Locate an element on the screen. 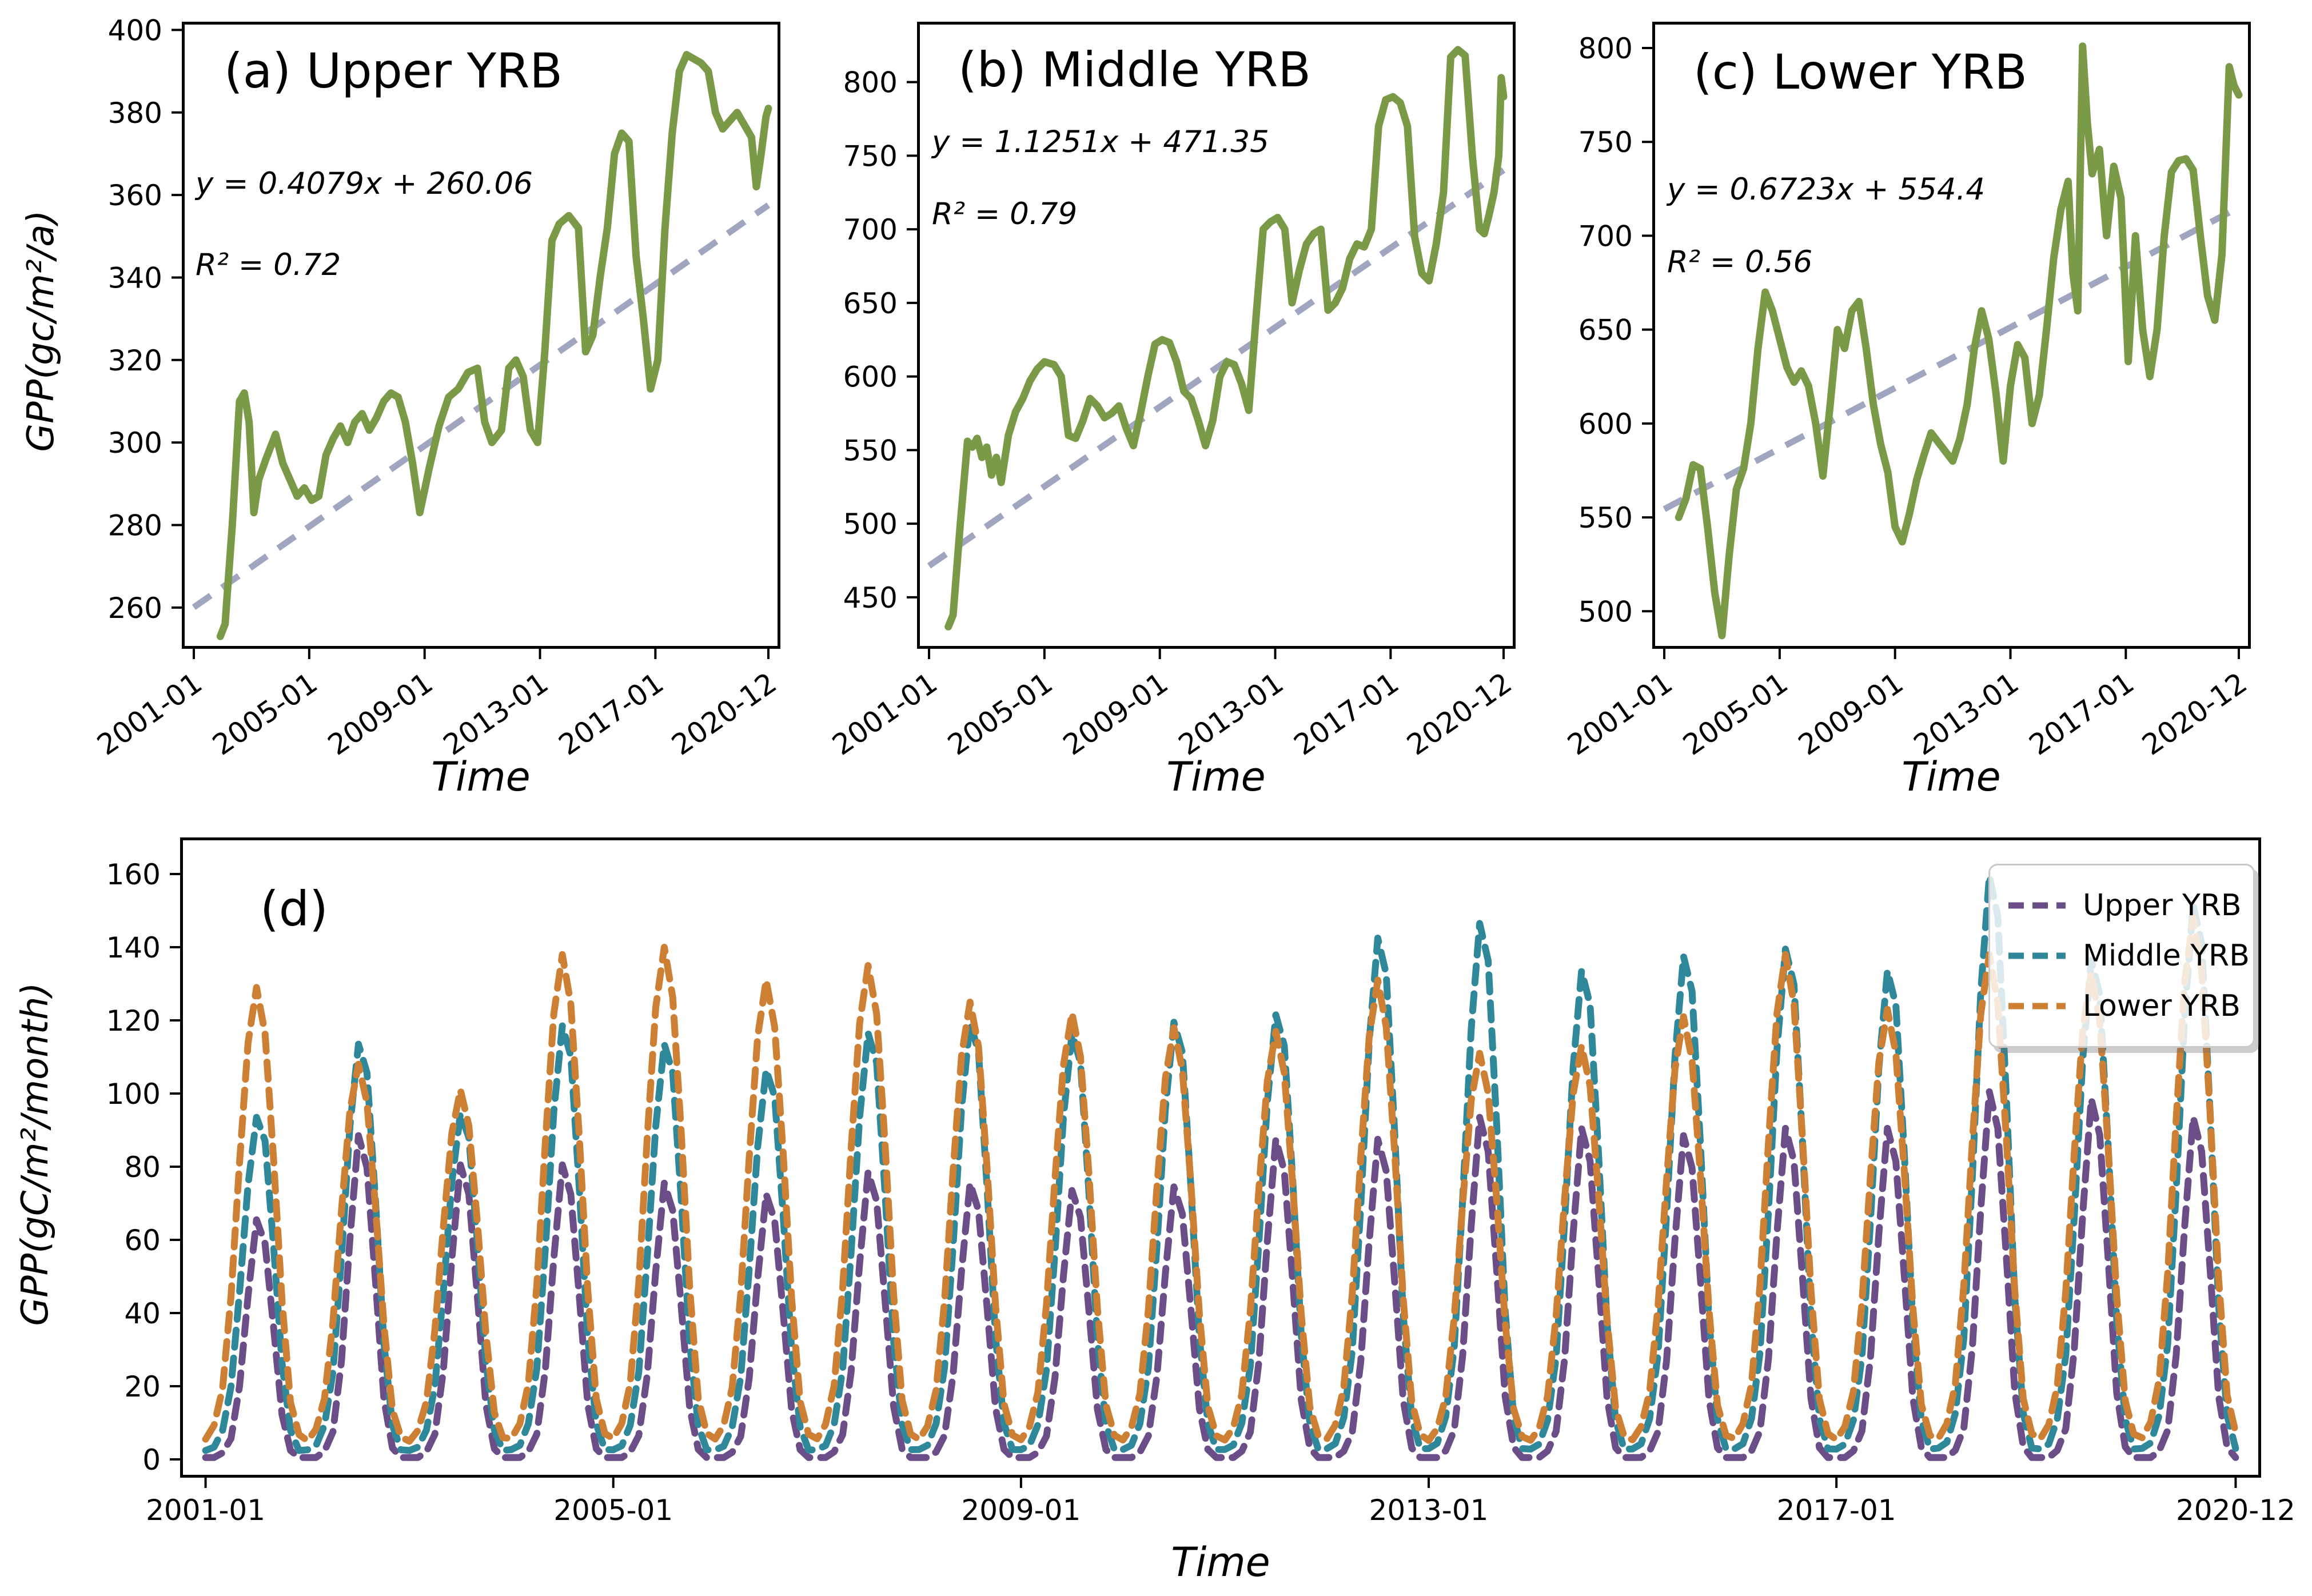  panel-b-equation: y = 1.1251x + 471.35 is located at coordinates (1100, 142).